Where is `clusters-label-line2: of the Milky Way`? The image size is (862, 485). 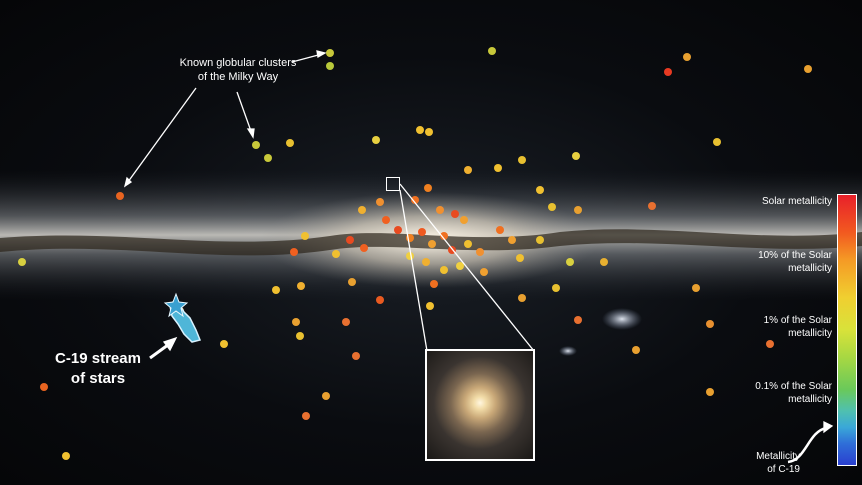
clusters-label-line2: of the Milky Way is located at coordinates (238, 77).